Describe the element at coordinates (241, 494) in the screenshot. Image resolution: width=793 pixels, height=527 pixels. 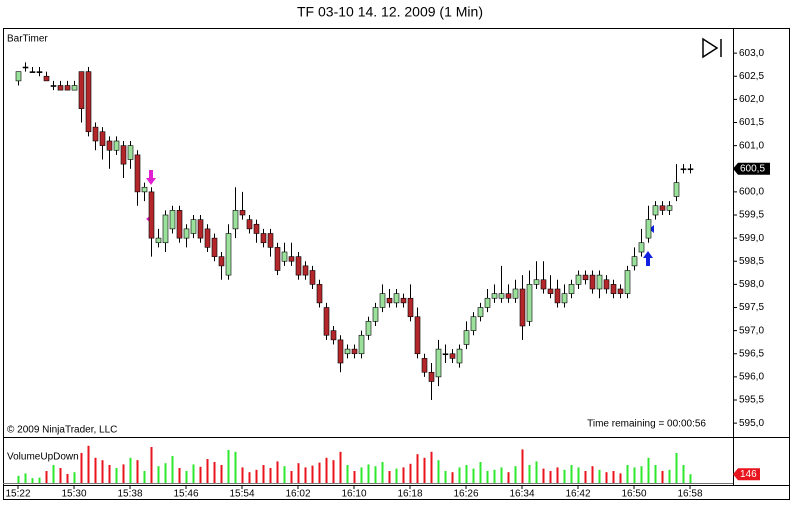
I see `x-tick-label: 15:54` at that location.